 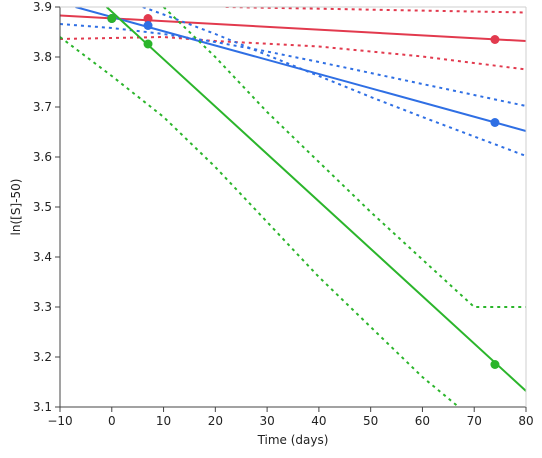 I want to click on y-tick-label: 3.5, so click(x=42, y=207).